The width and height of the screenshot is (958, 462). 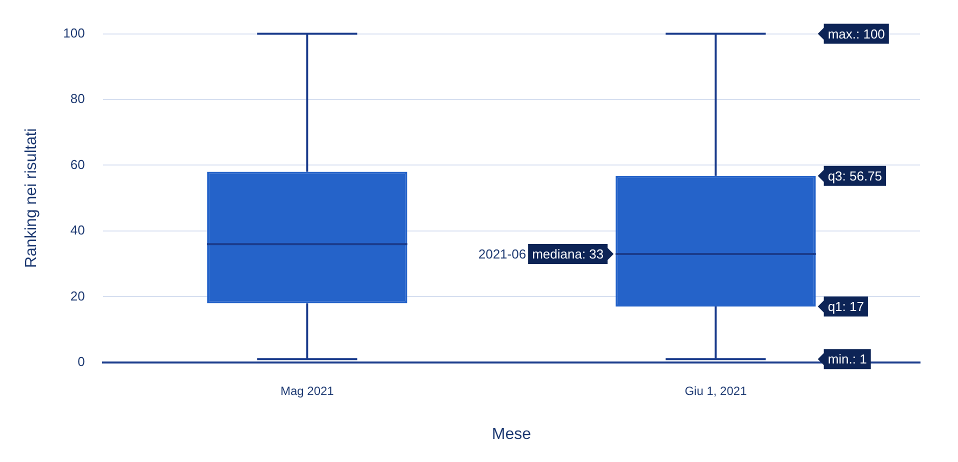 I want to click on y-tick-label: 60, so click(x=77, y=164).